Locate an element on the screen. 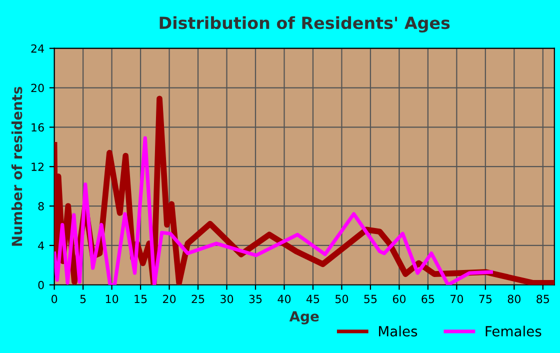  x-tick-label: 0 is located at coordinates (55, 299).